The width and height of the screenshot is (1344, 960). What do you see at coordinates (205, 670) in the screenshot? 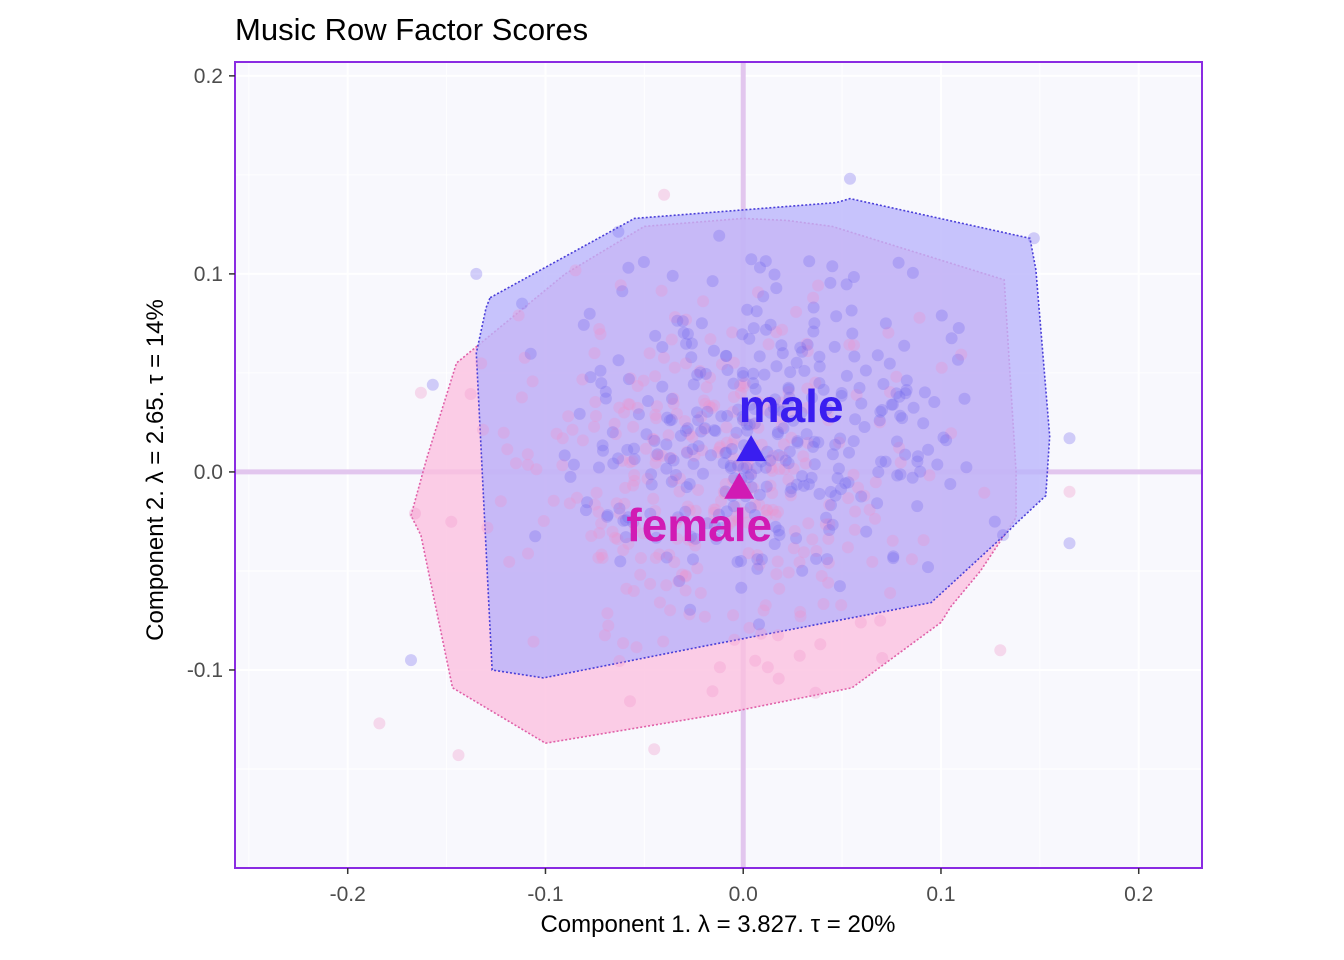
I see `y-tick-label: -0.1` at bounding box center [205, 670].